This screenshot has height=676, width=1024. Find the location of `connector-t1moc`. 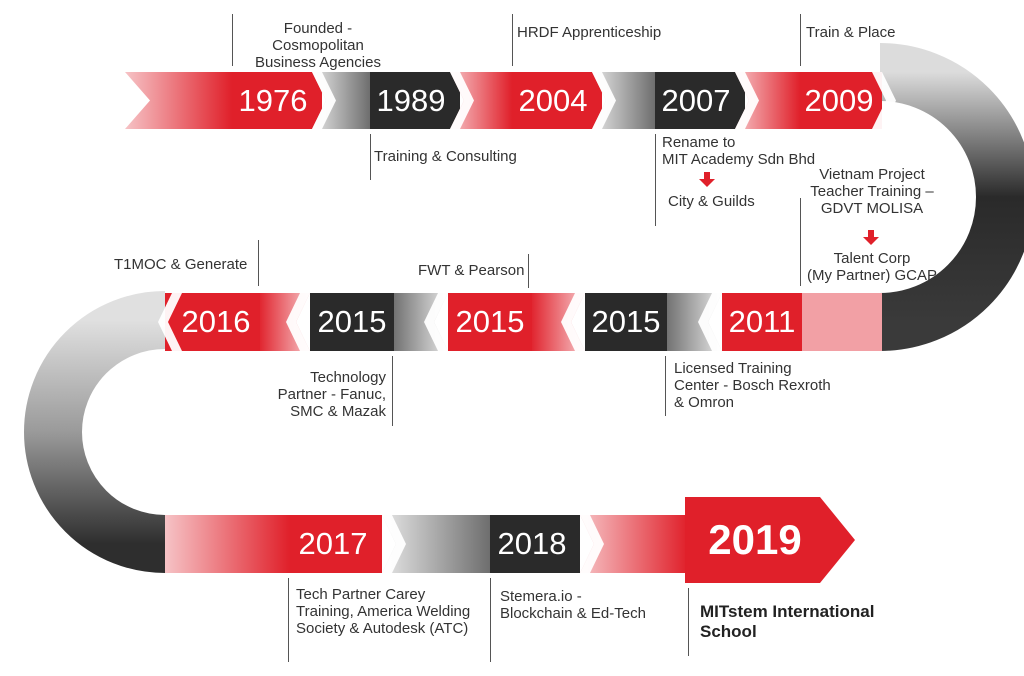

connector-t1moc is located at coordinates (258, 263).